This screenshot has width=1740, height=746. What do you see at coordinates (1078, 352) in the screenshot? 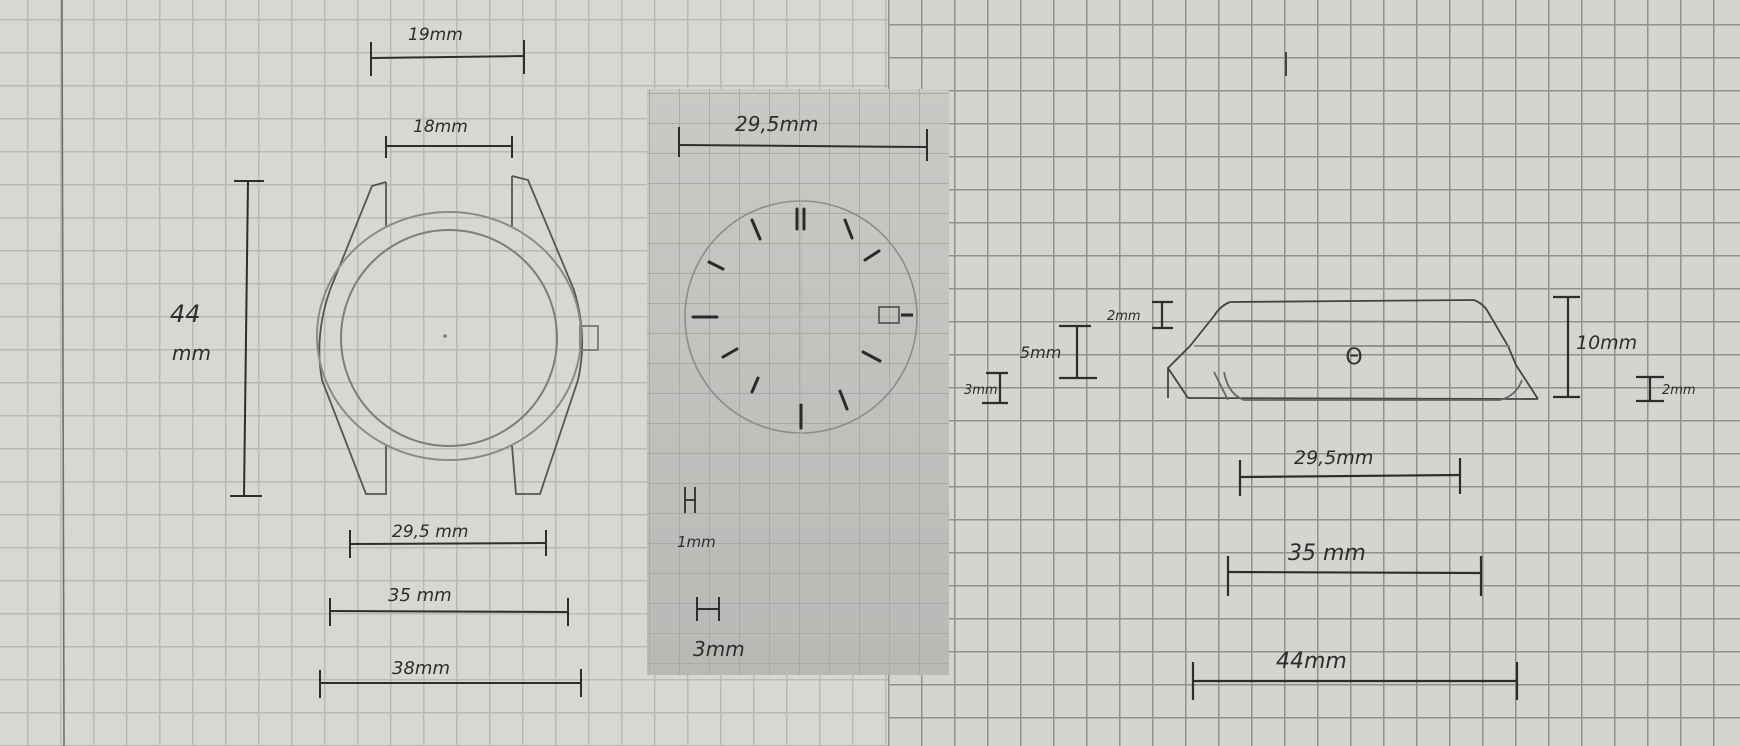
I see `mid-step-dimension` at bounding box center [1078, 352].